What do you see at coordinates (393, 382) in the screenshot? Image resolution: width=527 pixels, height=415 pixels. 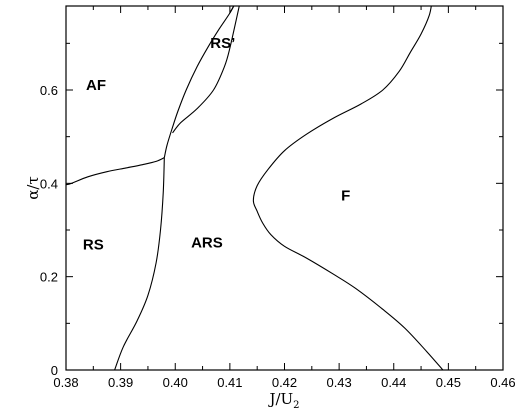 I see `x-tick-label: 0.44` at bounding box center [393, 382].